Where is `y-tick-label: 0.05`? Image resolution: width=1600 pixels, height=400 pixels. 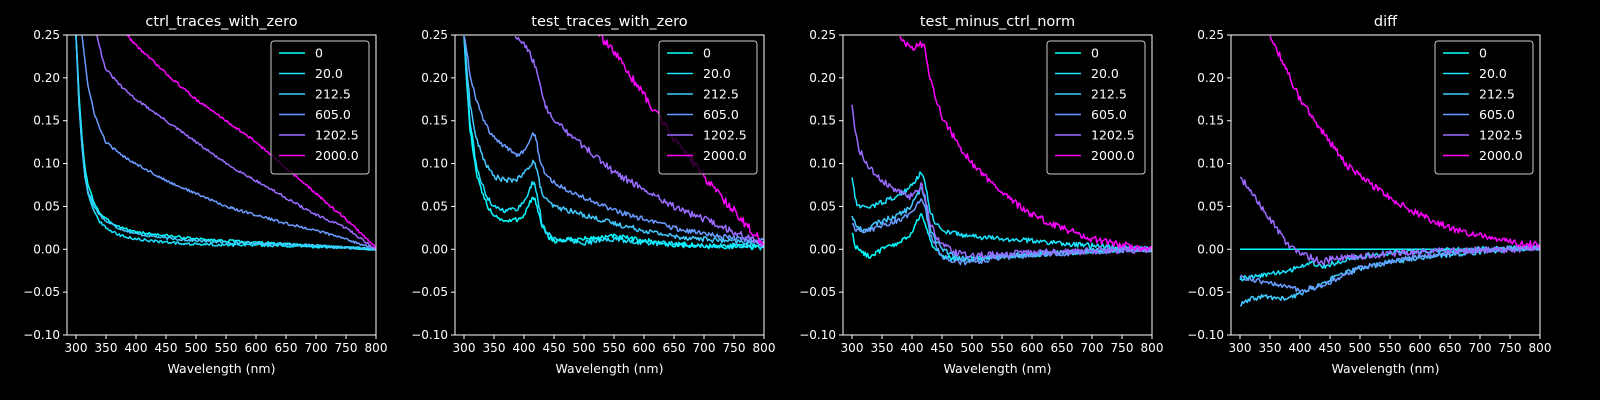
y-tick-label: 0.05 is located at coordinates (822, 206).